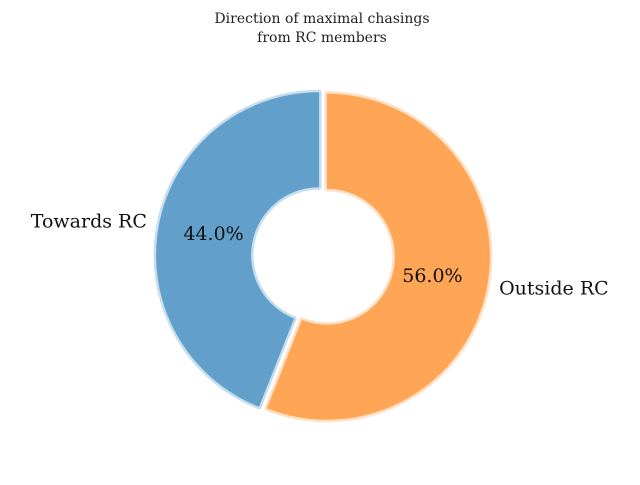  Describe the element at coordinates (213, 234) in the screenshot. I see `percent-label-towards-rc: 44.0%` at that location.